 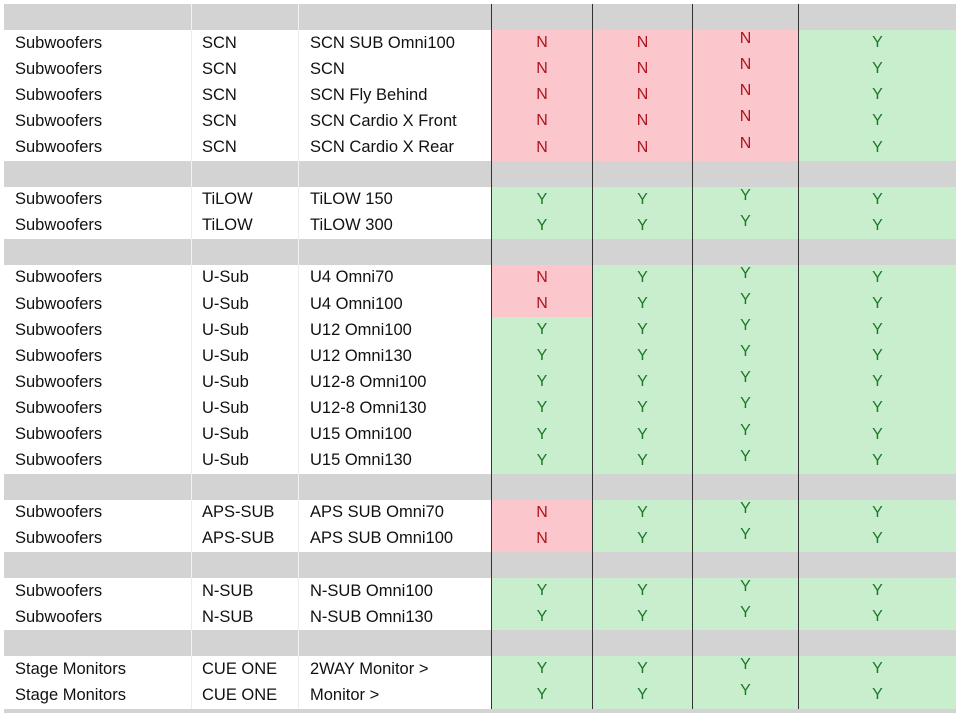 I want to click on model-cell: U4 Omni70, so click(x=394, y=278).